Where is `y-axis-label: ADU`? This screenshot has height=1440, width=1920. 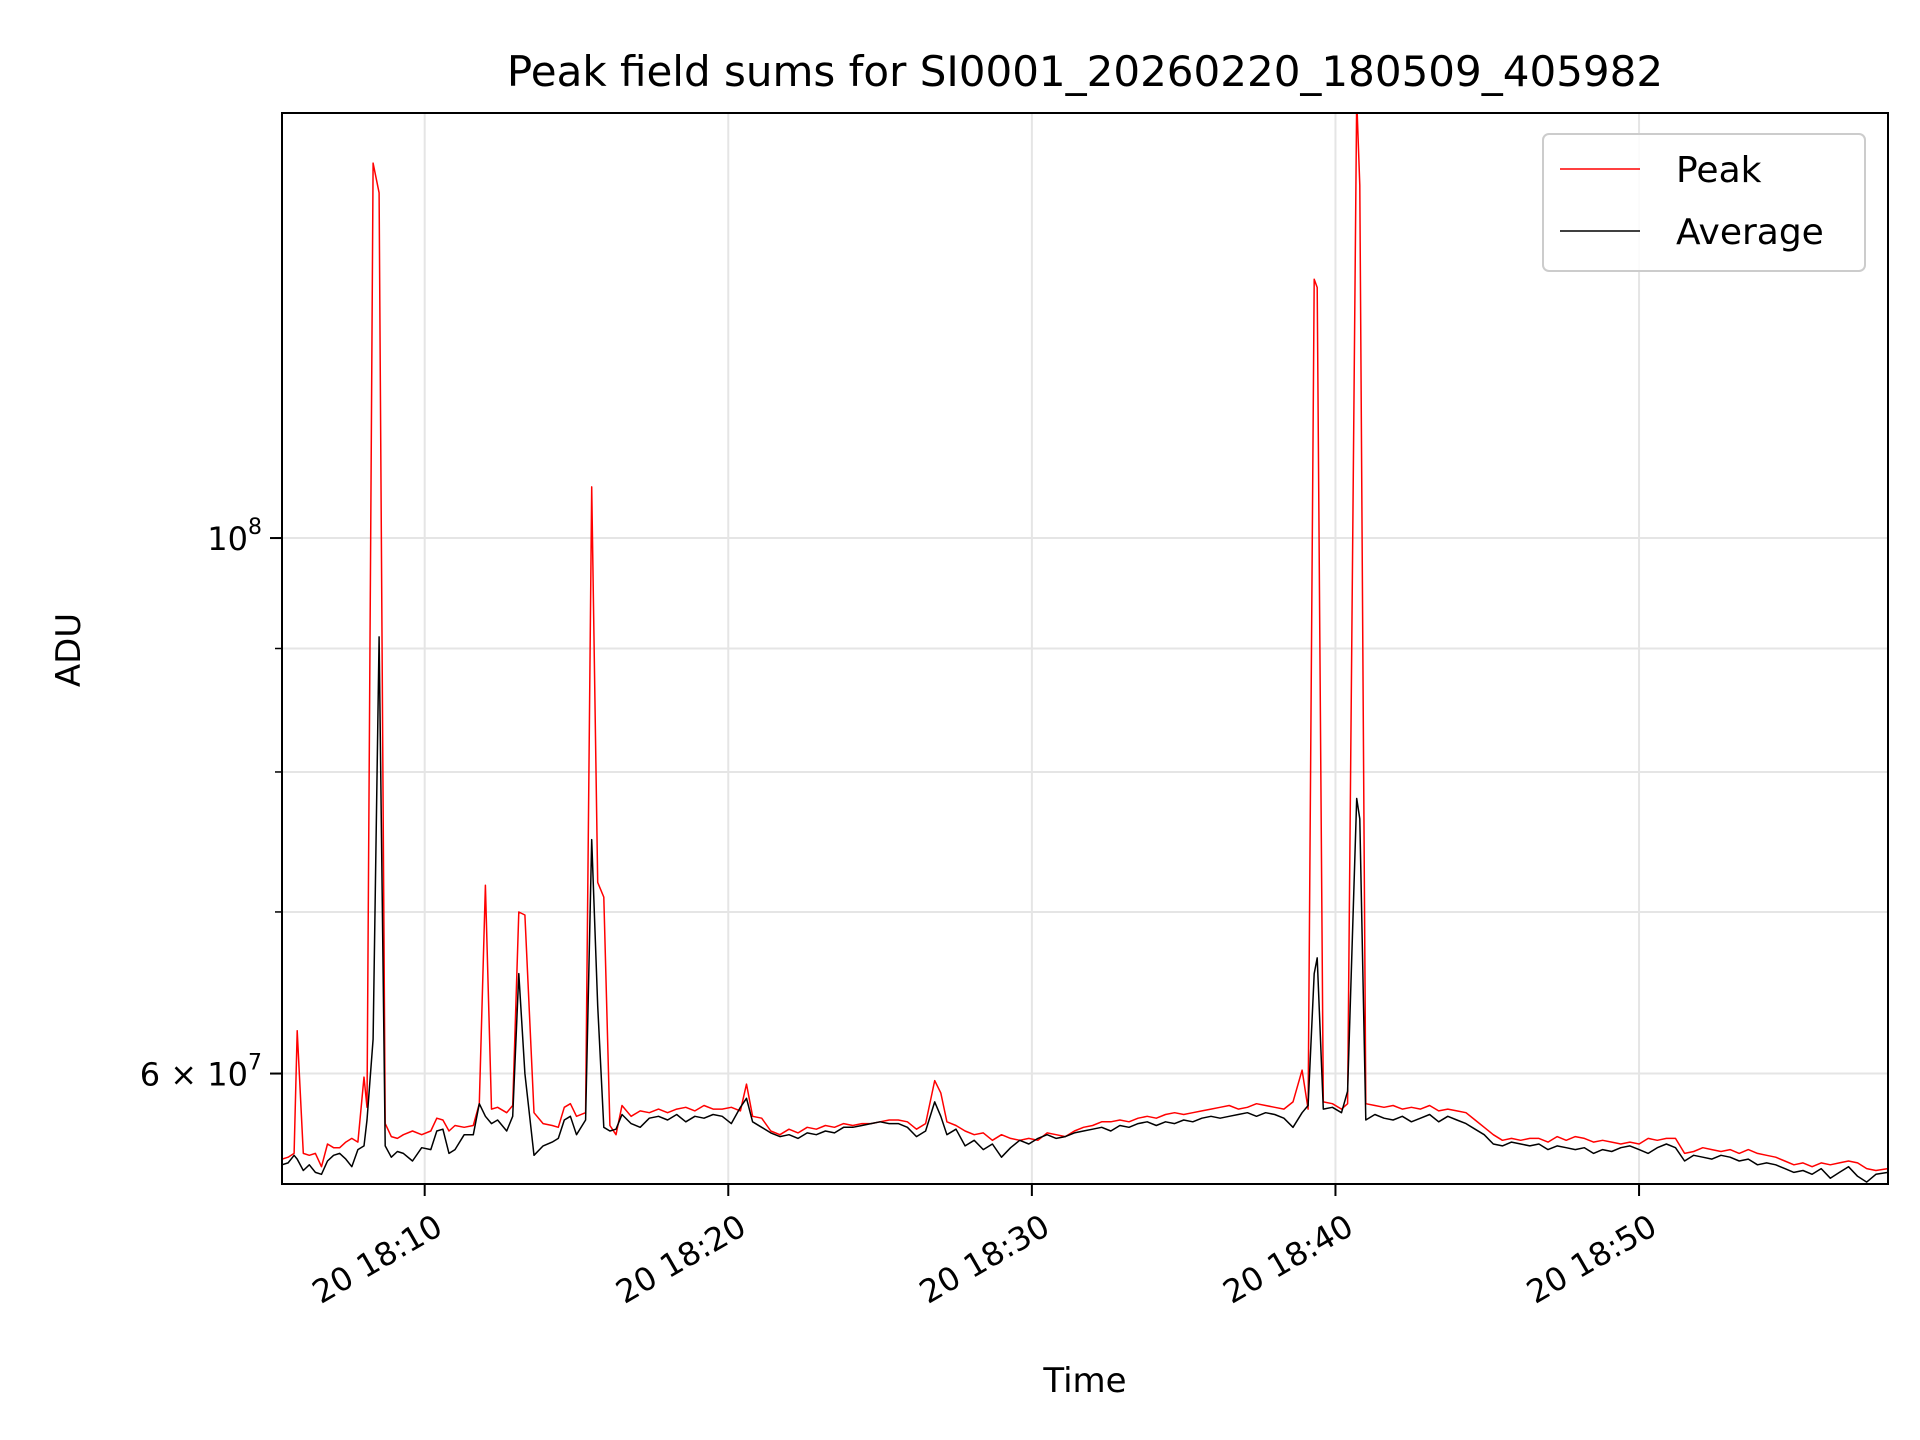
y-axis-label: ADU is located at coordinates (69, 650).